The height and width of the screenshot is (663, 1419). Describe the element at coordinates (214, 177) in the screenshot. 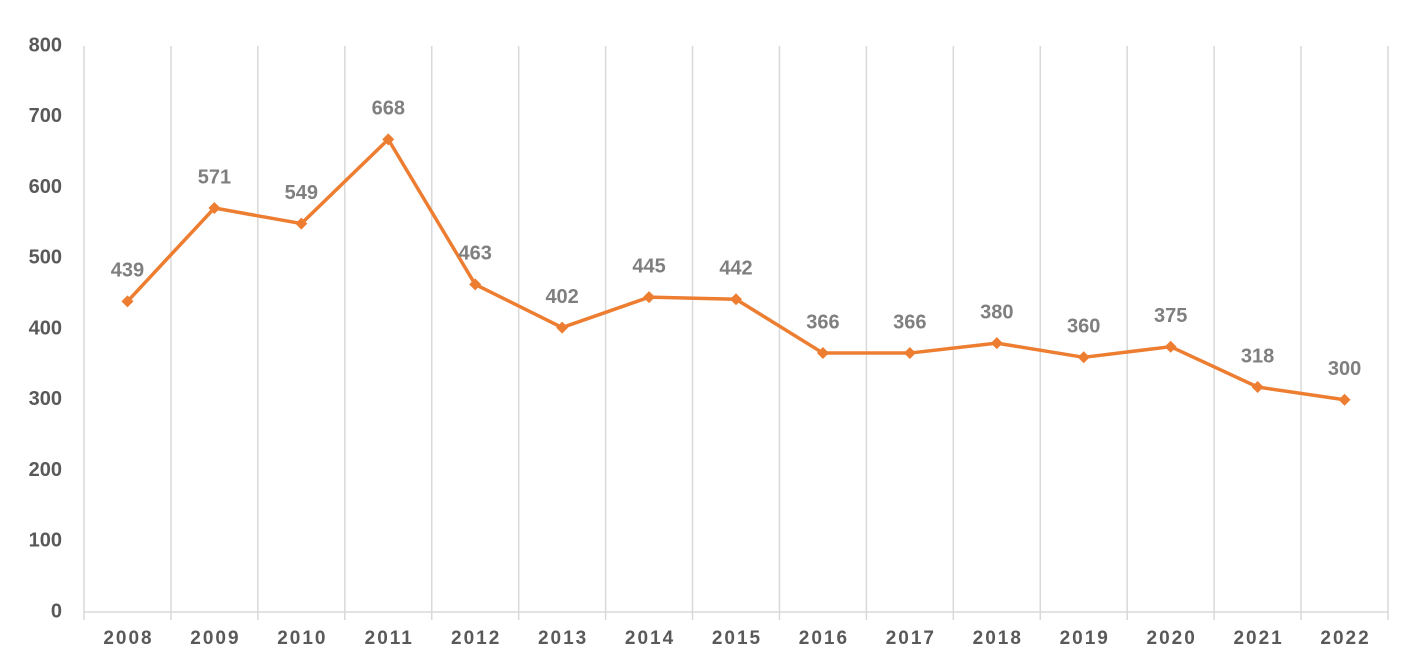

I see `data-label: 571` at that location.